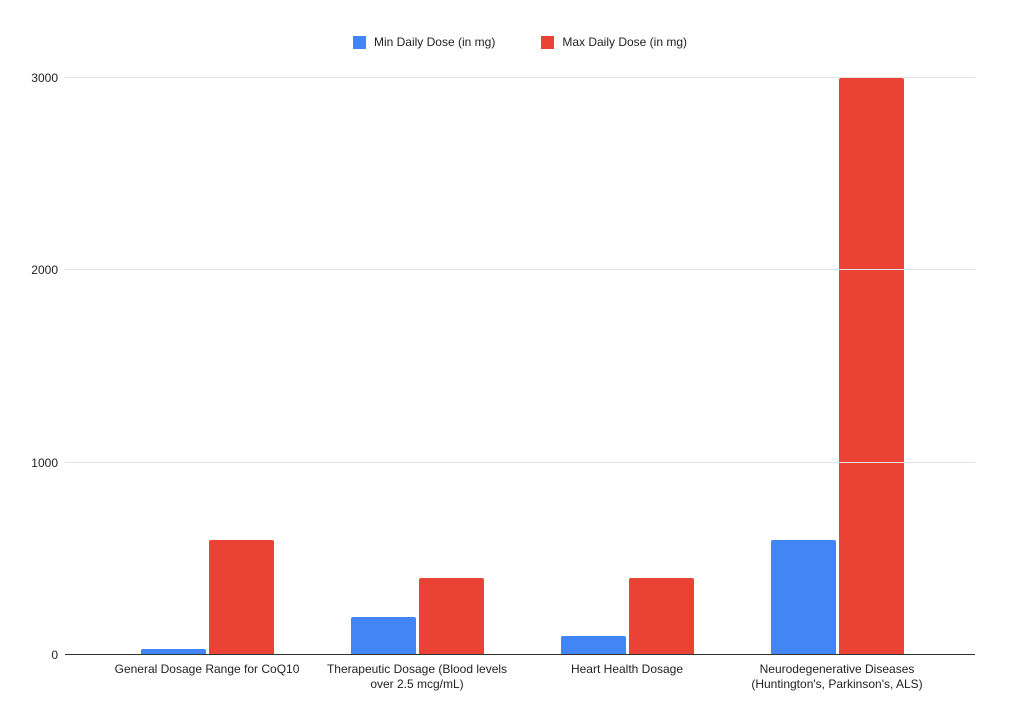 The image size is (1010, 726). Describe the element at coordinates (29, 366) in the screenshot. I see `y-axis: 0 1000 2000 3000` at that location.